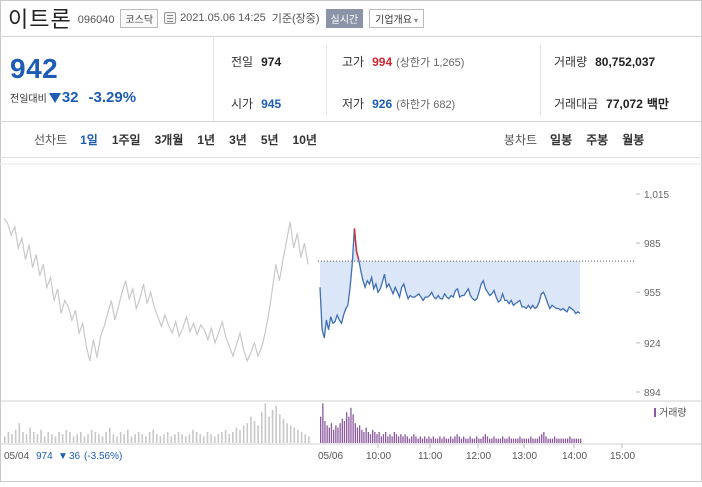  Describe the element at coordinates (396, 18) in the screenshot. I see `company-overview-dropdown: 기업개요 ▾` at that location.